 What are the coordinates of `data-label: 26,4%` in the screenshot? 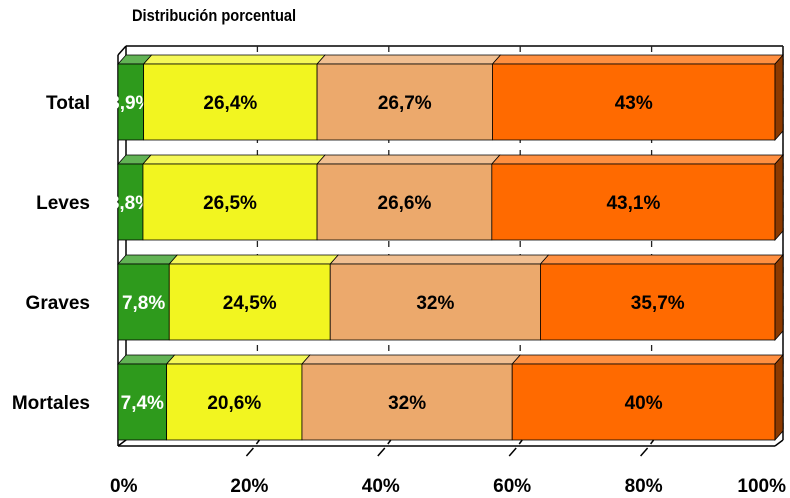 It's located at (230, 103).